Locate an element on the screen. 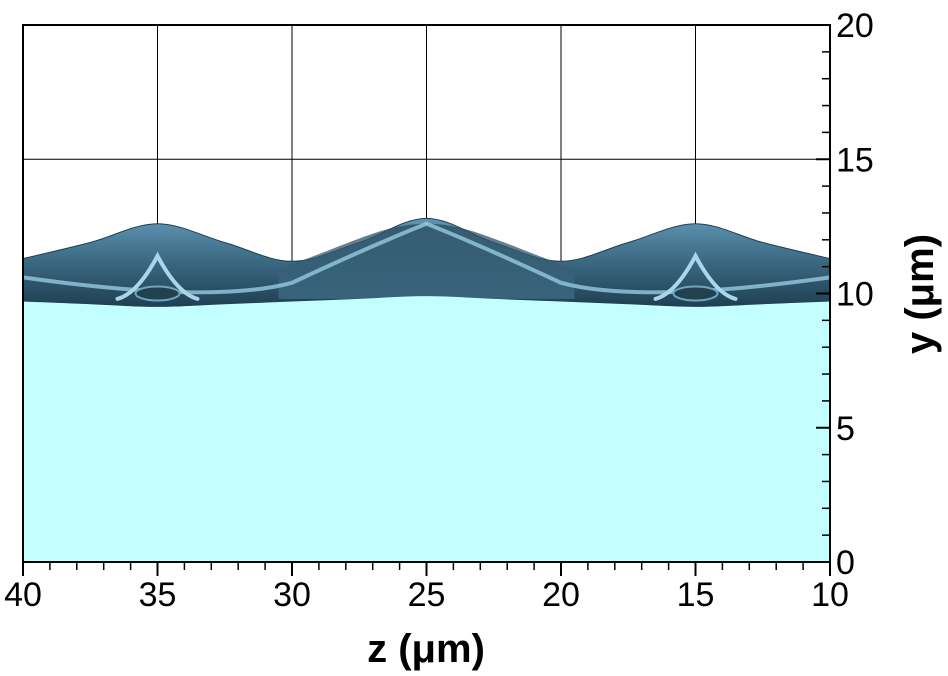 This screenshot has height=676, width=948. x-axis: 40 35 30 25 20 15 10 is located at coordinates (426, 588).